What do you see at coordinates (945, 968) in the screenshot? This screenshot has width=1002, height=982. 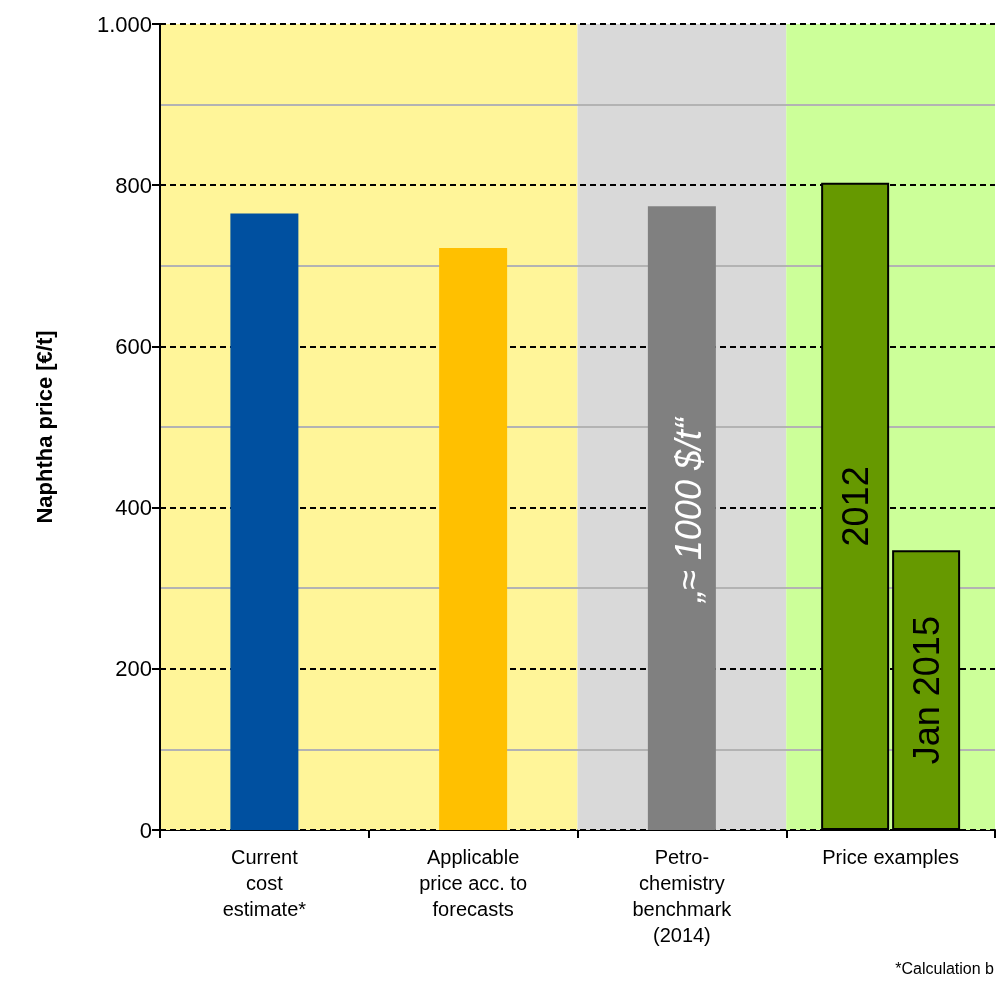 I see `text: *Calculation b` at bounding box center [945, 968].